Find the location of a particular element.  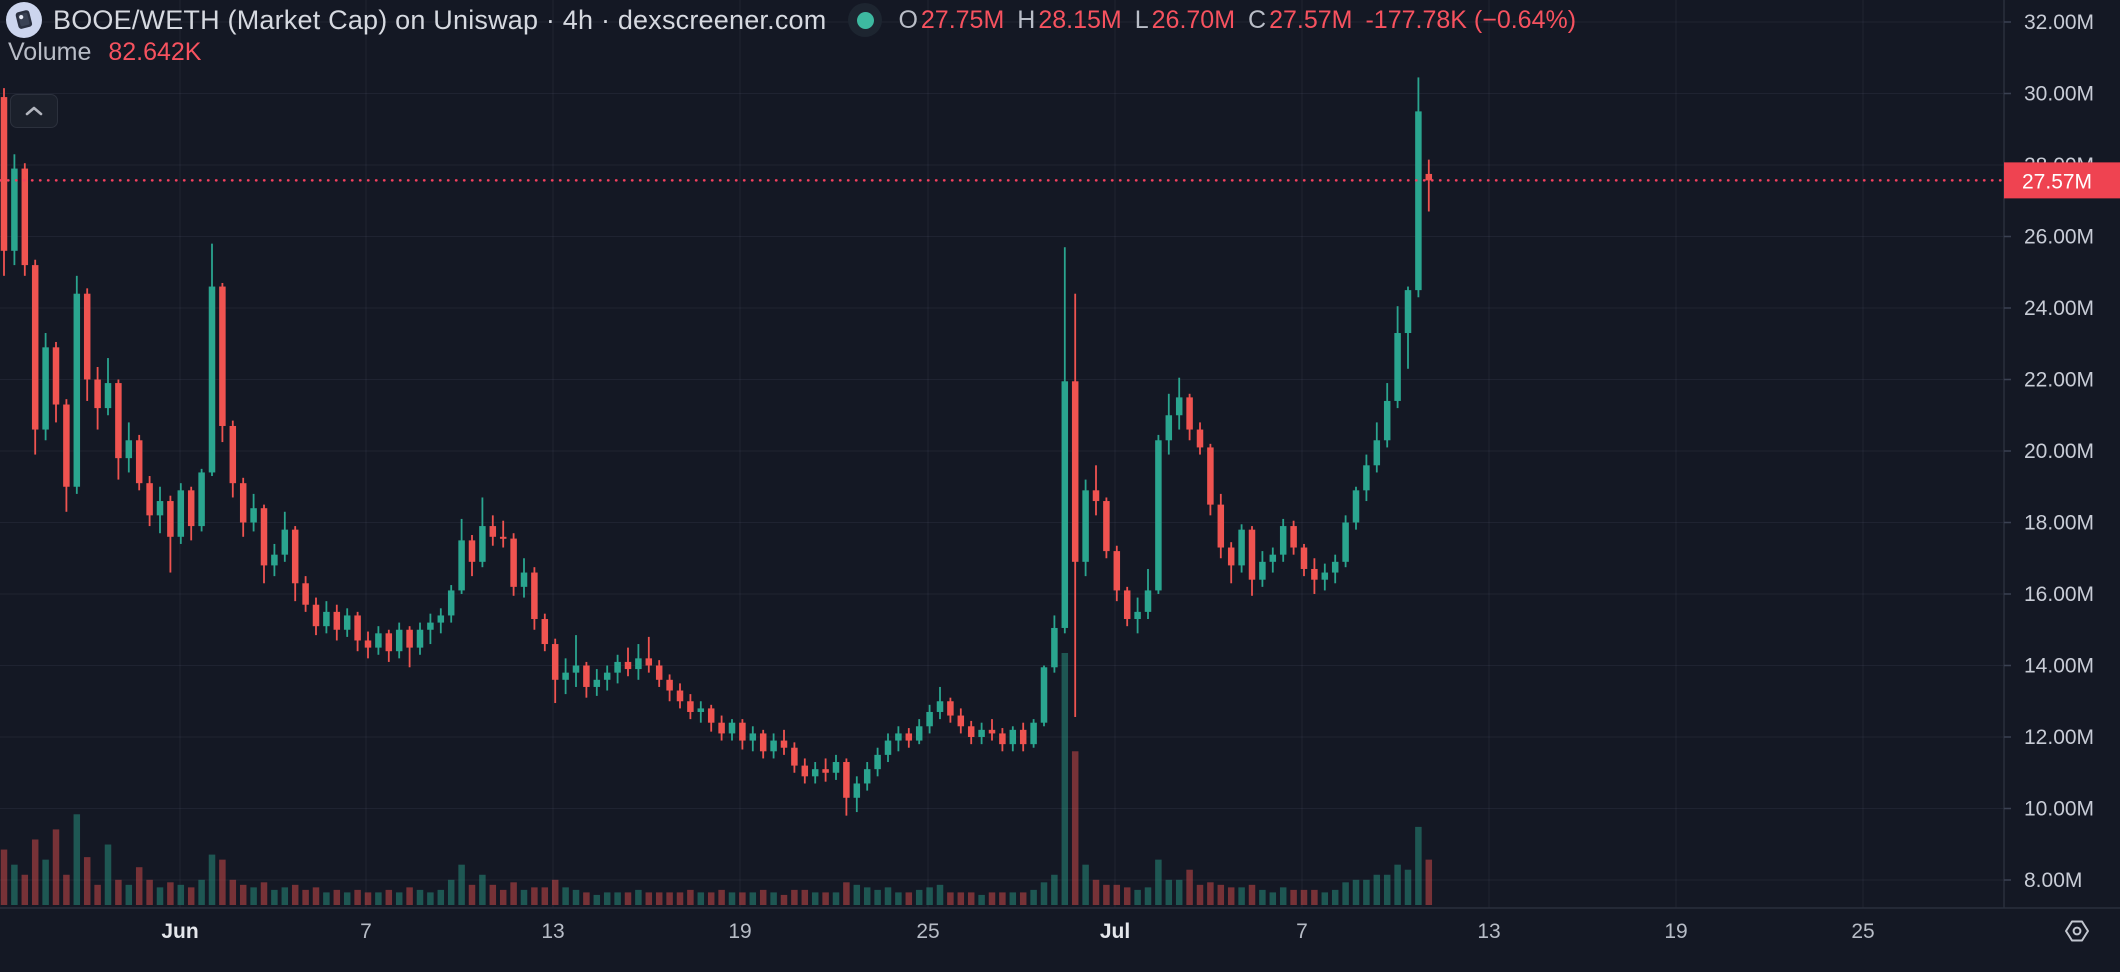

svg-text: 26.00M is located at coordinates (2059, 237).